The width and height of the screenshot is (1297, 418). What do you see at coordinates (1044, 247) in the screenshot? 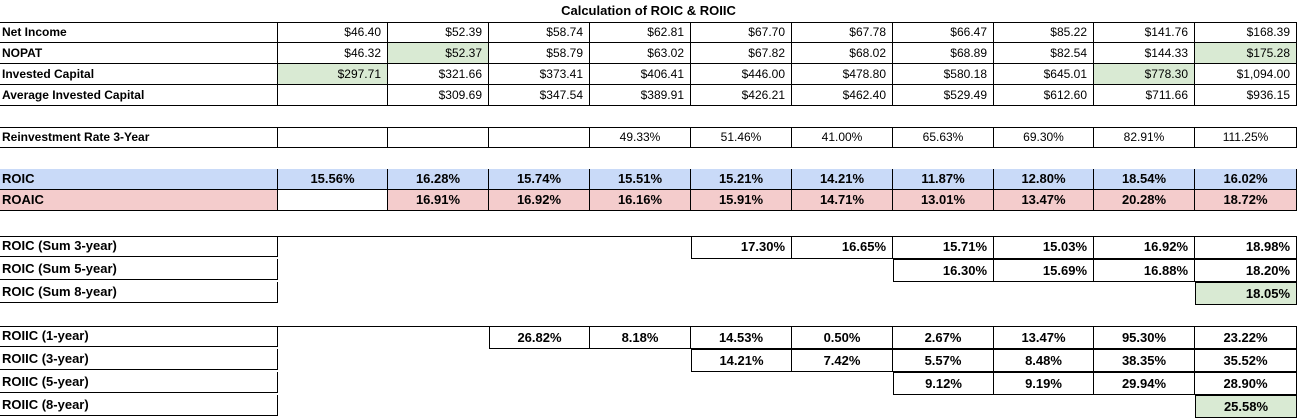
I see `value-cell: 15.03%` at bounding box center [1044, 247].